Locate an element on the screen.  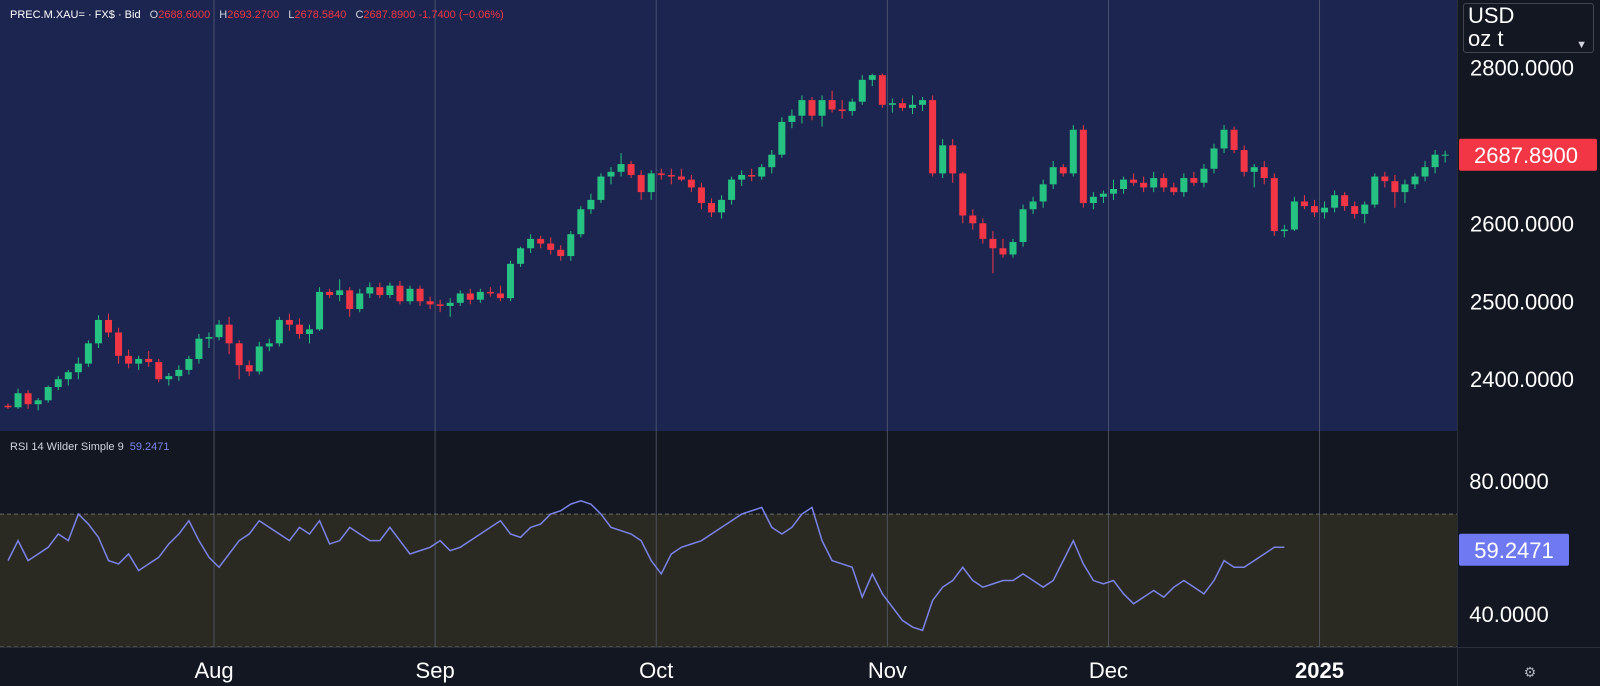
last-price-marker is located at coordinates (1528, 154).